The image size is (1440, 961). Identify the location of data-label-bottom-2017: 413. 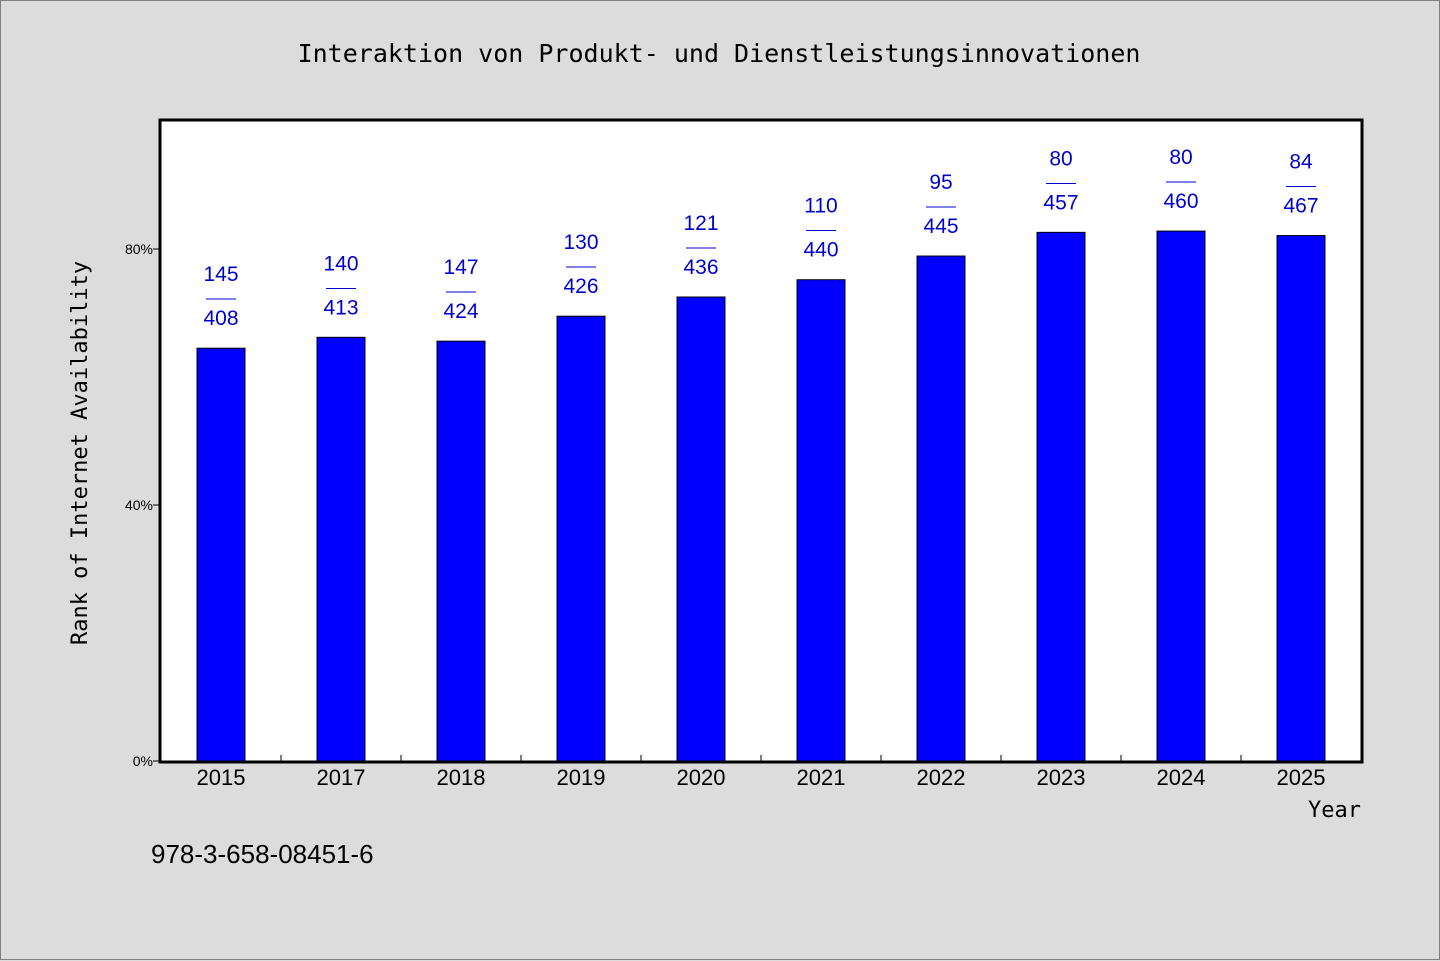
(340, 307).